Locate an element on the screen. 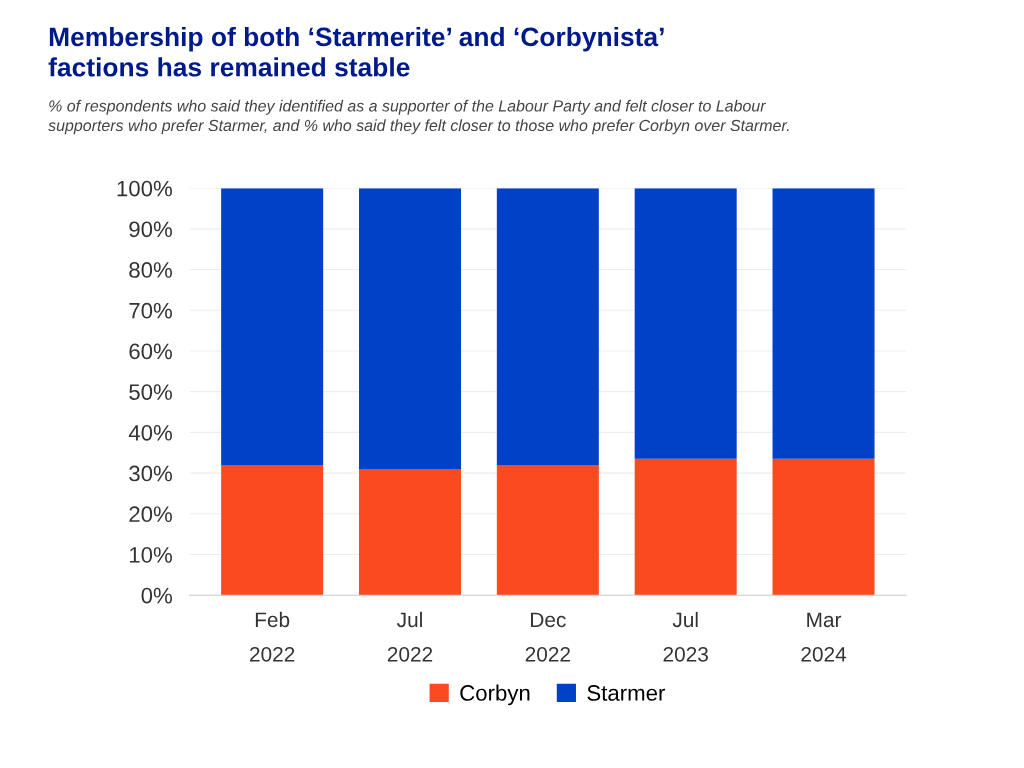 Image resolution: width=1024 pixels, height=768 pixels. chart-subtitle: % of respondents who said they identified as a supporter of the Labour Party and felt closer to Labour supporters who prefer Starmer, and % who said they felt closer to those who prefer Corbyn over Starmer. is located at coordinates (418, 117).